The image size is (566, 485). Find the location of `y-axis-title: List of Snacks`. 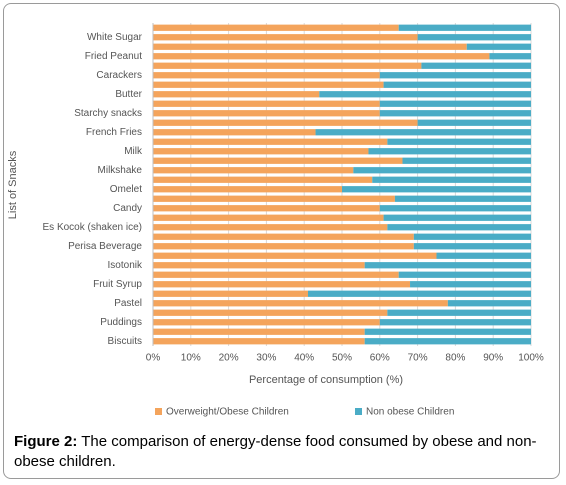

y-axis-title: List of Snacks is located at coordinates (13, 184).